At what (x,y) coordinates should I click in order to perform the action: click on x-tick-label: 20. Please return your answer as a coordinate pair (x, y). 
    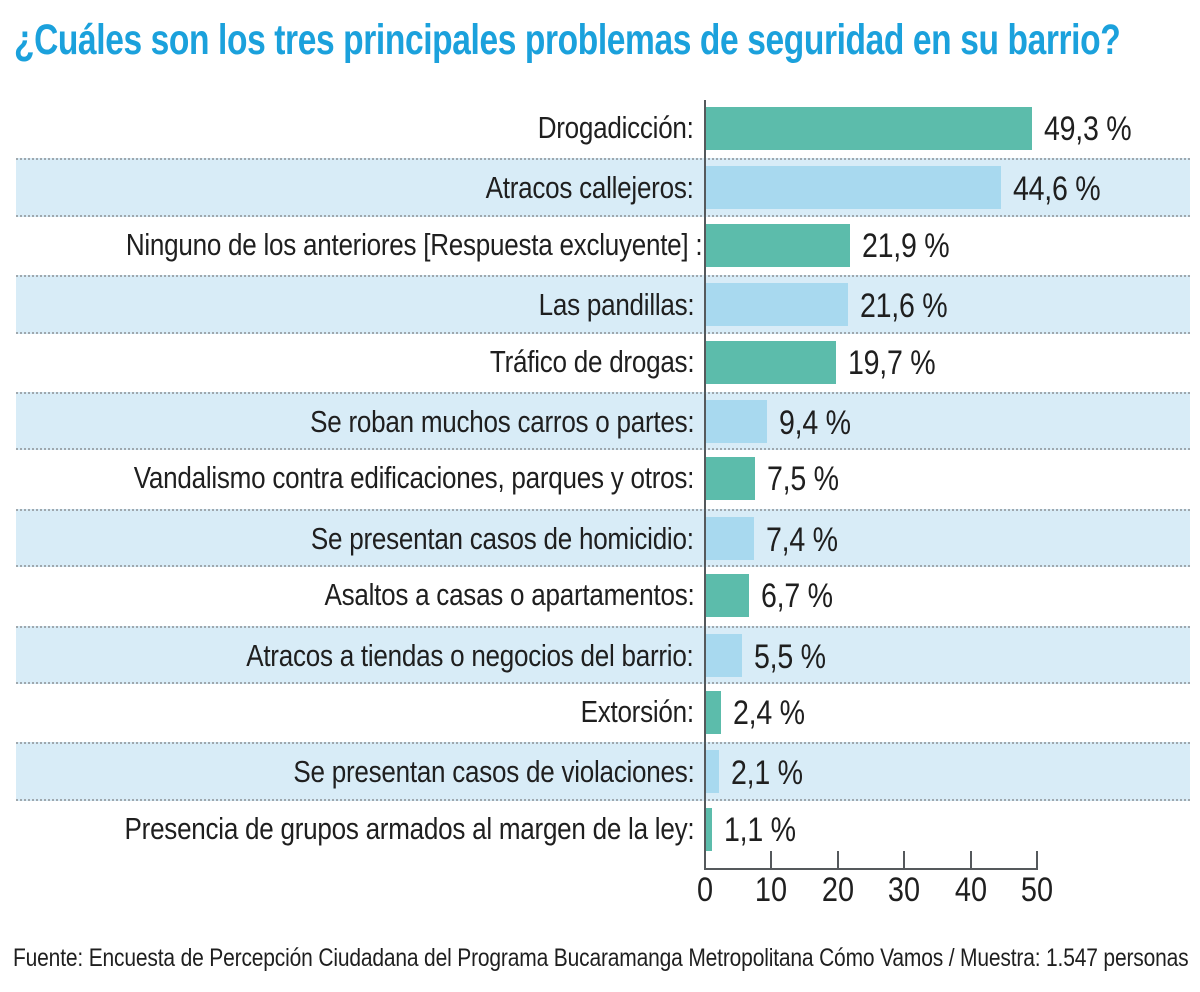
    Looking at the image, I should click on (838, 890).